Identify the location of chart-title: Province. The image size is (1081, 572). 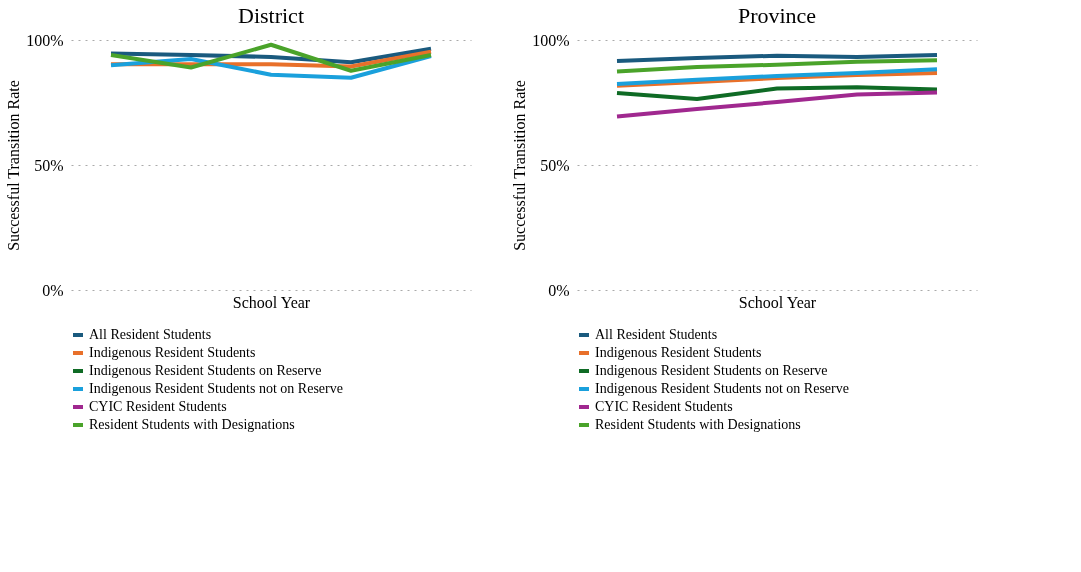
(777, 15).